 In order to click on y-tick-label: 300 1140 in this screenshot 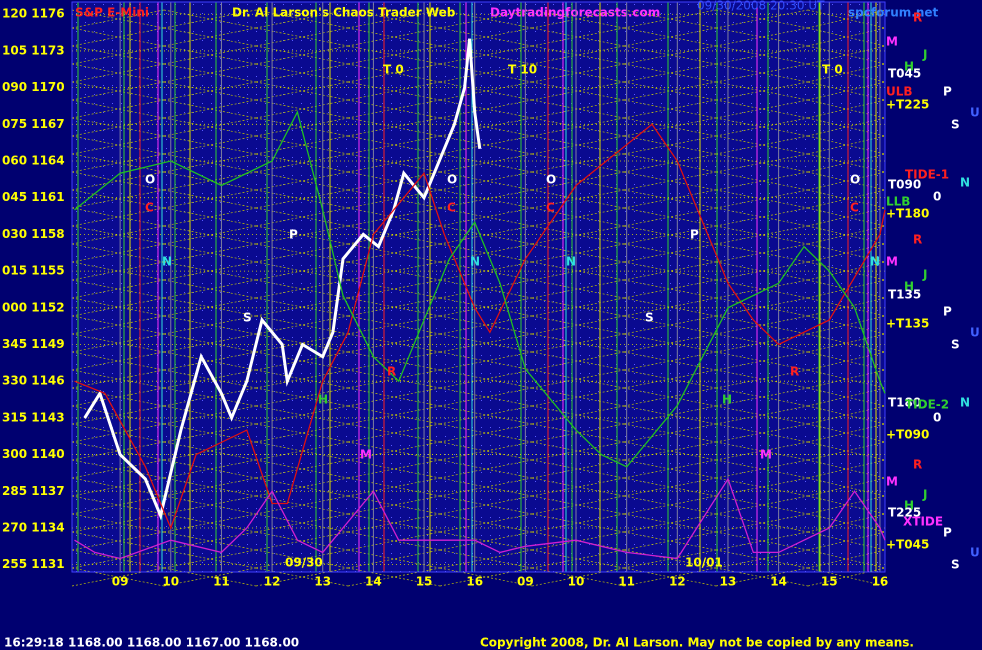, I will do `click(33, 454)`.